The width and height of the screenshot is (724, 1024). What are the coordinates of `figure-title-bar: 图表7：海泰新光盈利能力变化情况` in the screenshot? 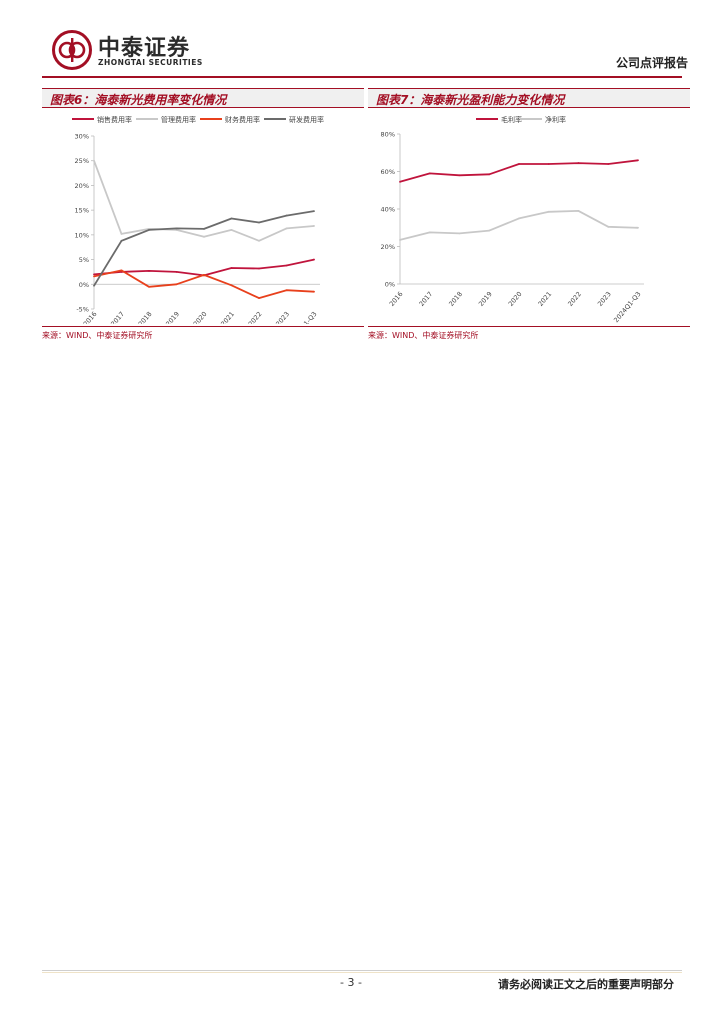 It's located at (529, 98).